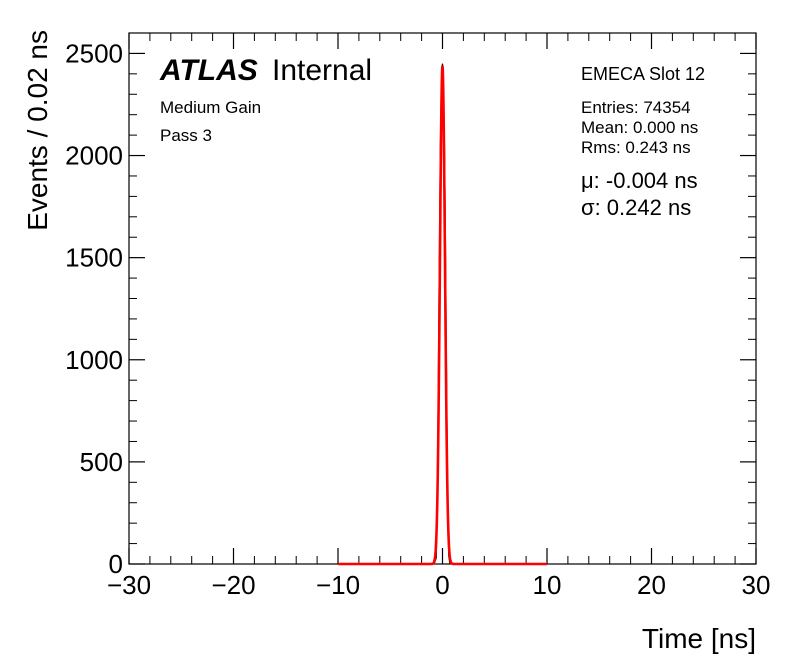 This screenshot has width=796, height=672. I want to click on entries-label: Entries: 74354, so click(636, 107).